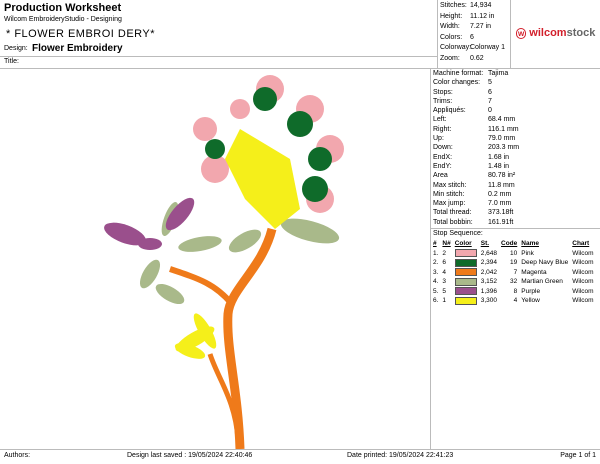 The width and height of the screenshot is (600, 464). Describe the element at coordinates (63, 19) in the screenshot. I see `subtitle: Wilcom EmbroideryStudio - Designing` at that location.